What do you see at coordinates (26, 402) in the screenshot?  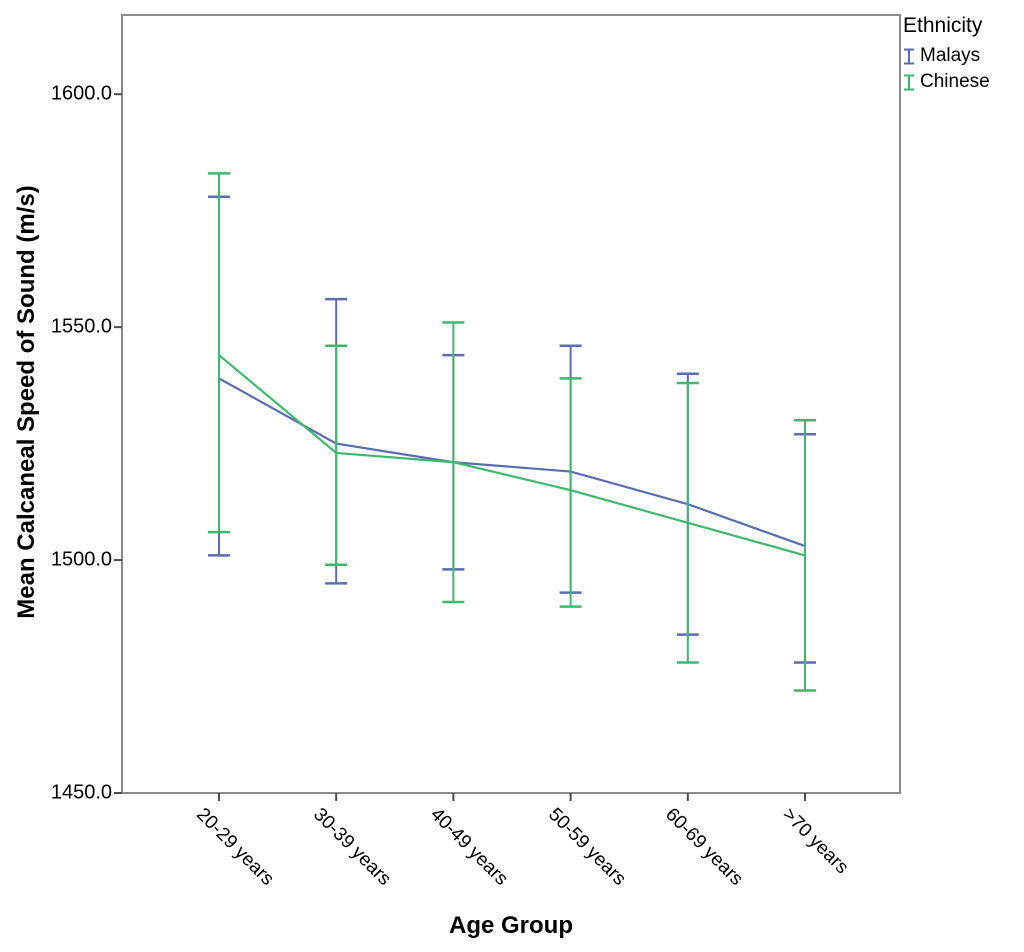 I see `y-axis-title: Mean Calcaneal Speed of Sound (m/s)` at bounding box center [26, 402].